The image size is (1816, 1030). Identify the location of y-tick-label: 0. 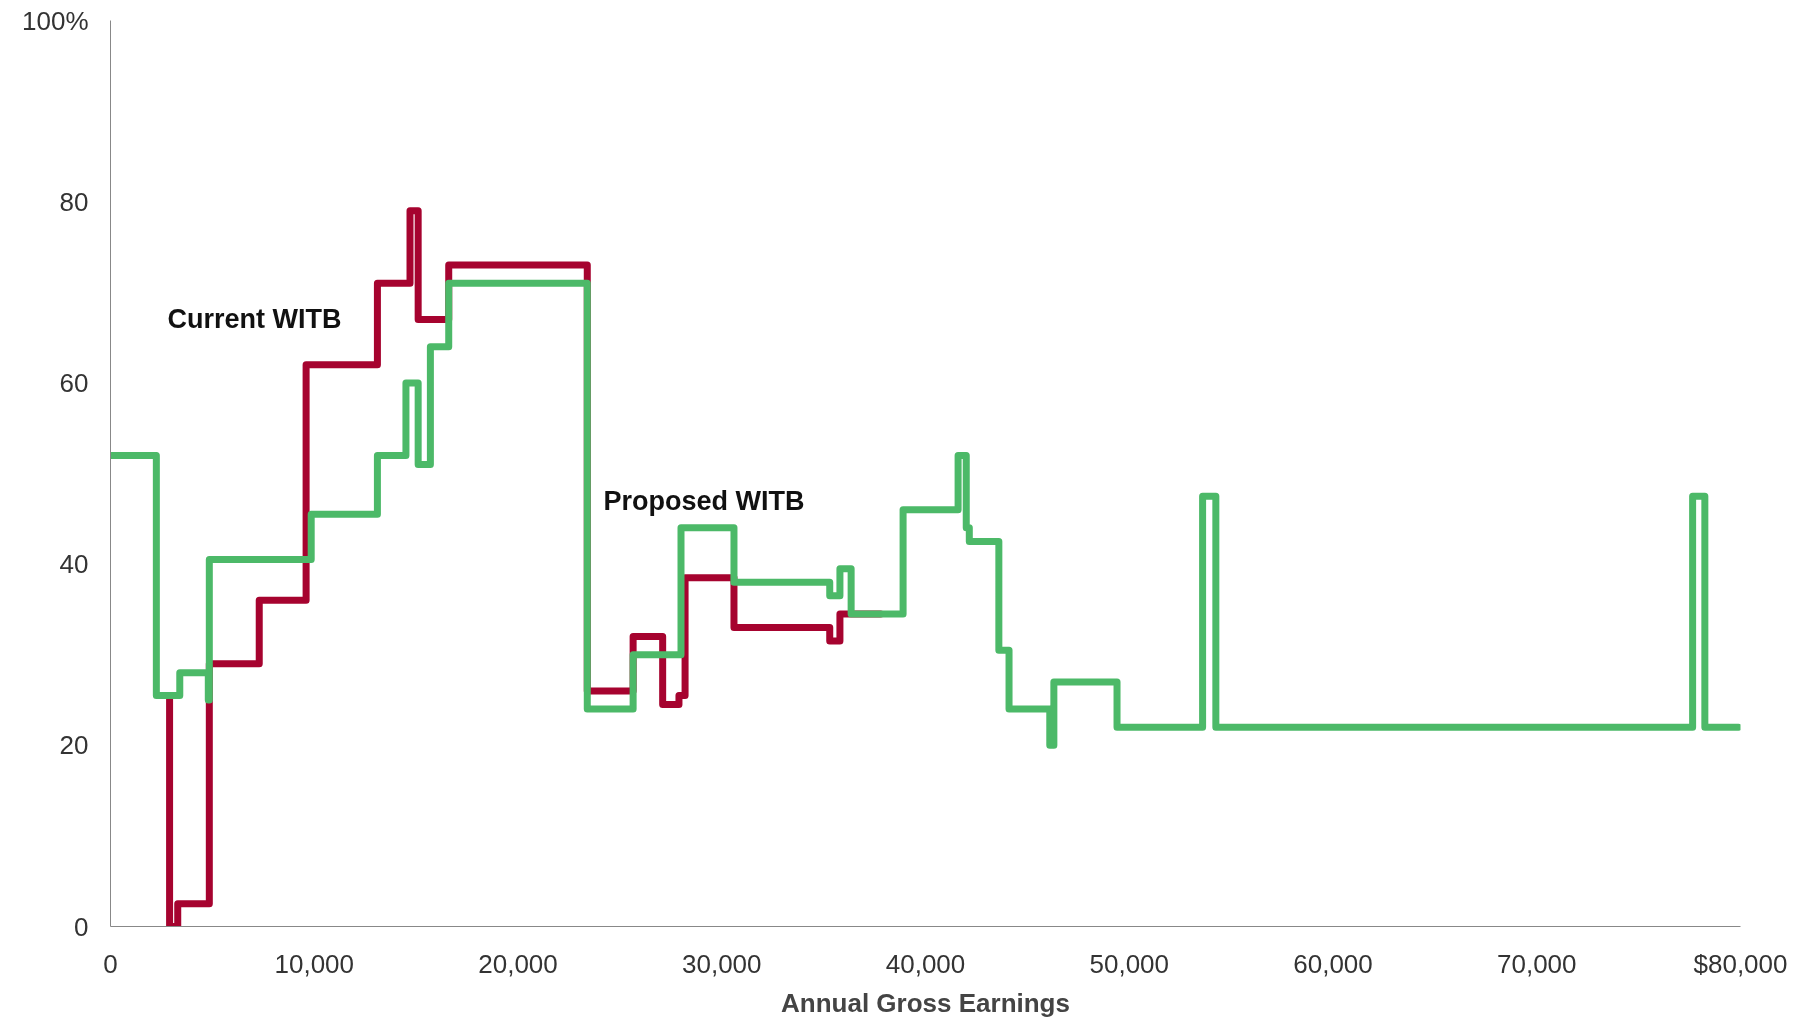
(81, 926).